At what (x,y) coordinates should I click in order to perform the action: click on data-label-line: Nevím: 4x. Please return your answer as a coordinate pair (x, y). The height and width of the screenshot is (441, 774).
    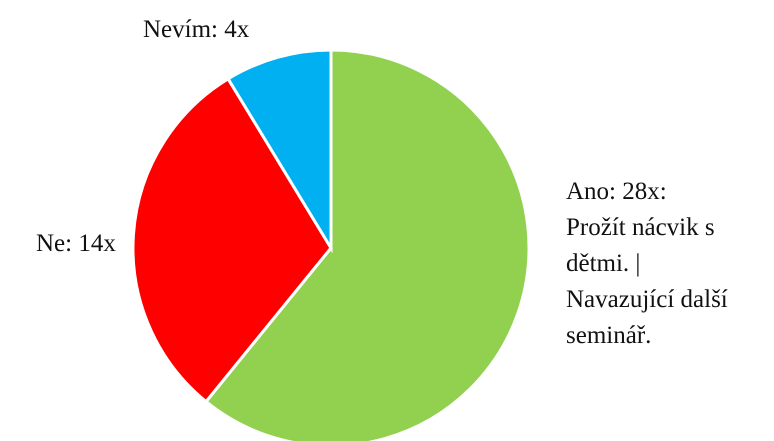
    Looking at the image, I should click on (196, 29).